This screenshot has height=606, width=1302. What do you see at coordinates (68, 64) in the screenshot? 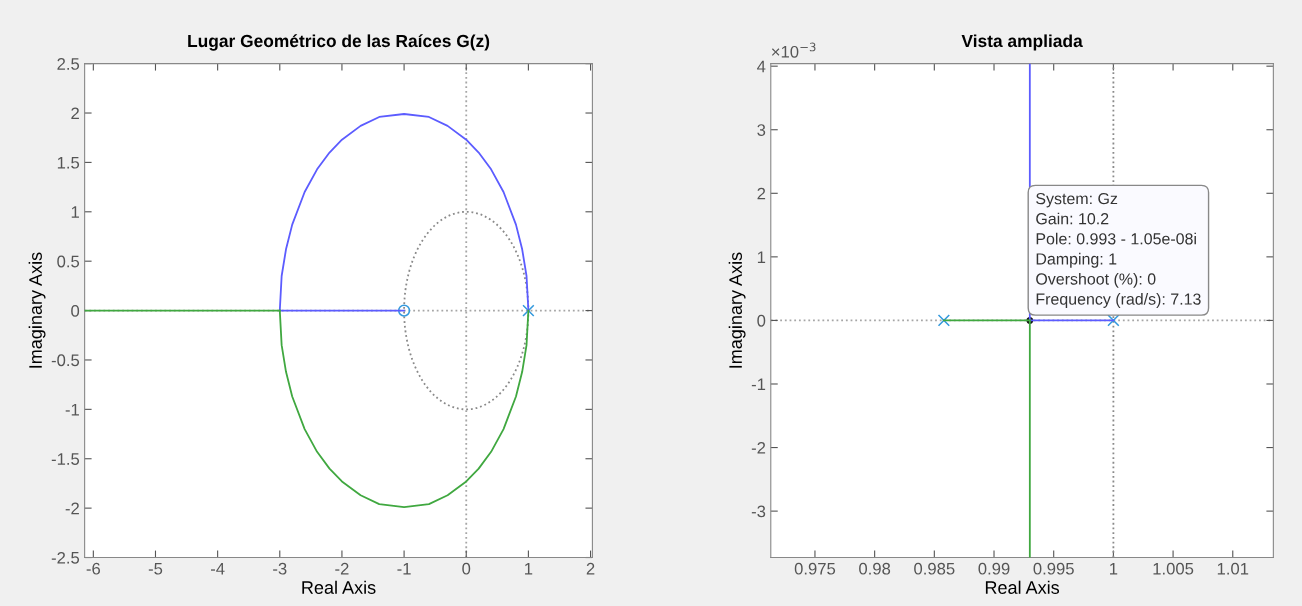
I see `y-tick-label: 2.5` at bounding box center [68, 64].